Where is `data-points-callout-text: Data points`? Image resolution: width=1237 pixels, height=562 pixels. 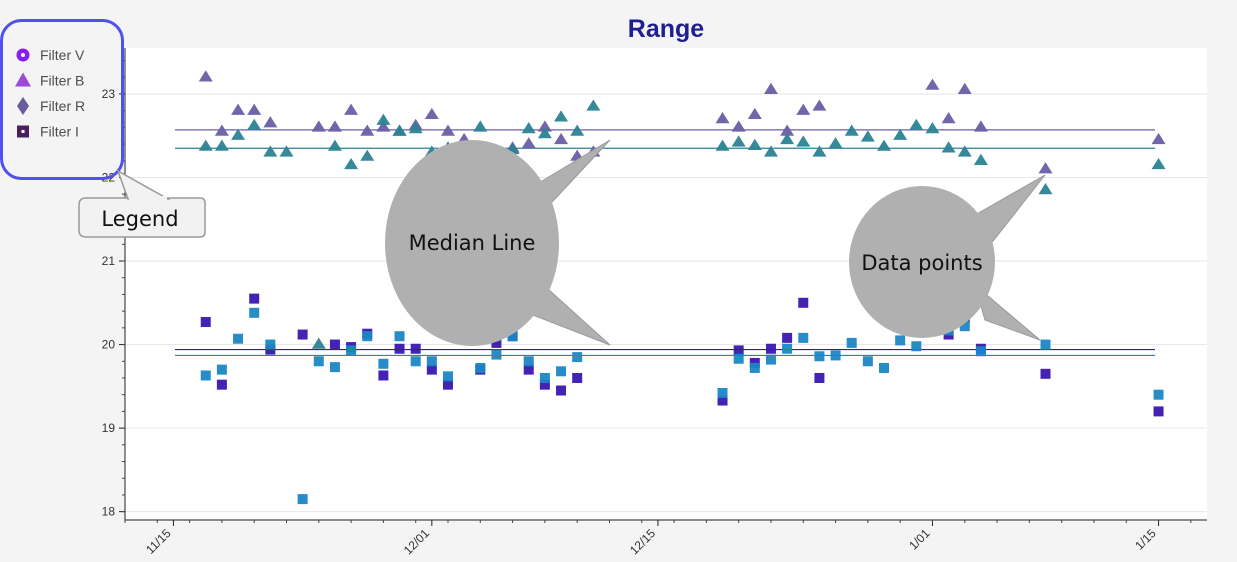
data-points-callout-text: Data points is located at coordinates (921, 263).